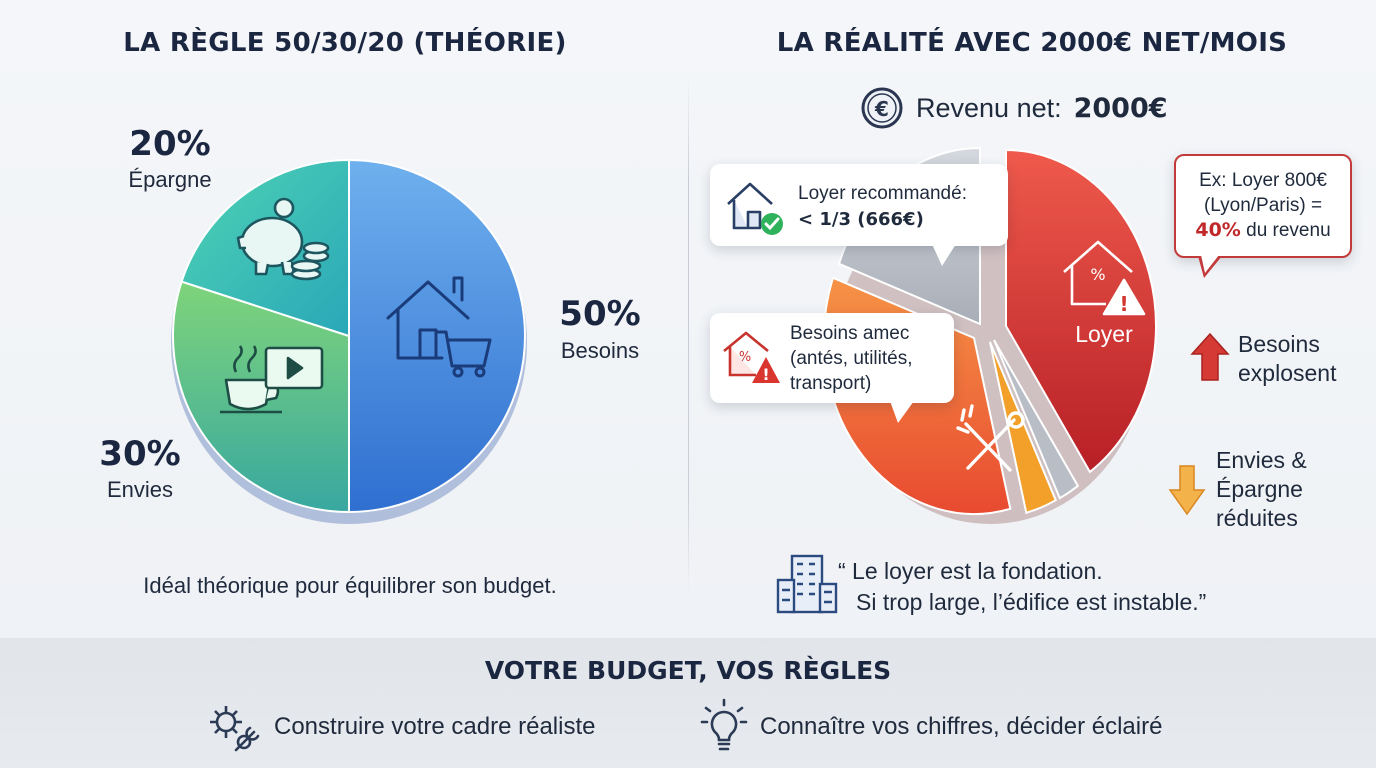  What do you see at coordinates (724, 724) in the screenshot?
I see `lightbulb-icon` at bounding box center [724, 724].